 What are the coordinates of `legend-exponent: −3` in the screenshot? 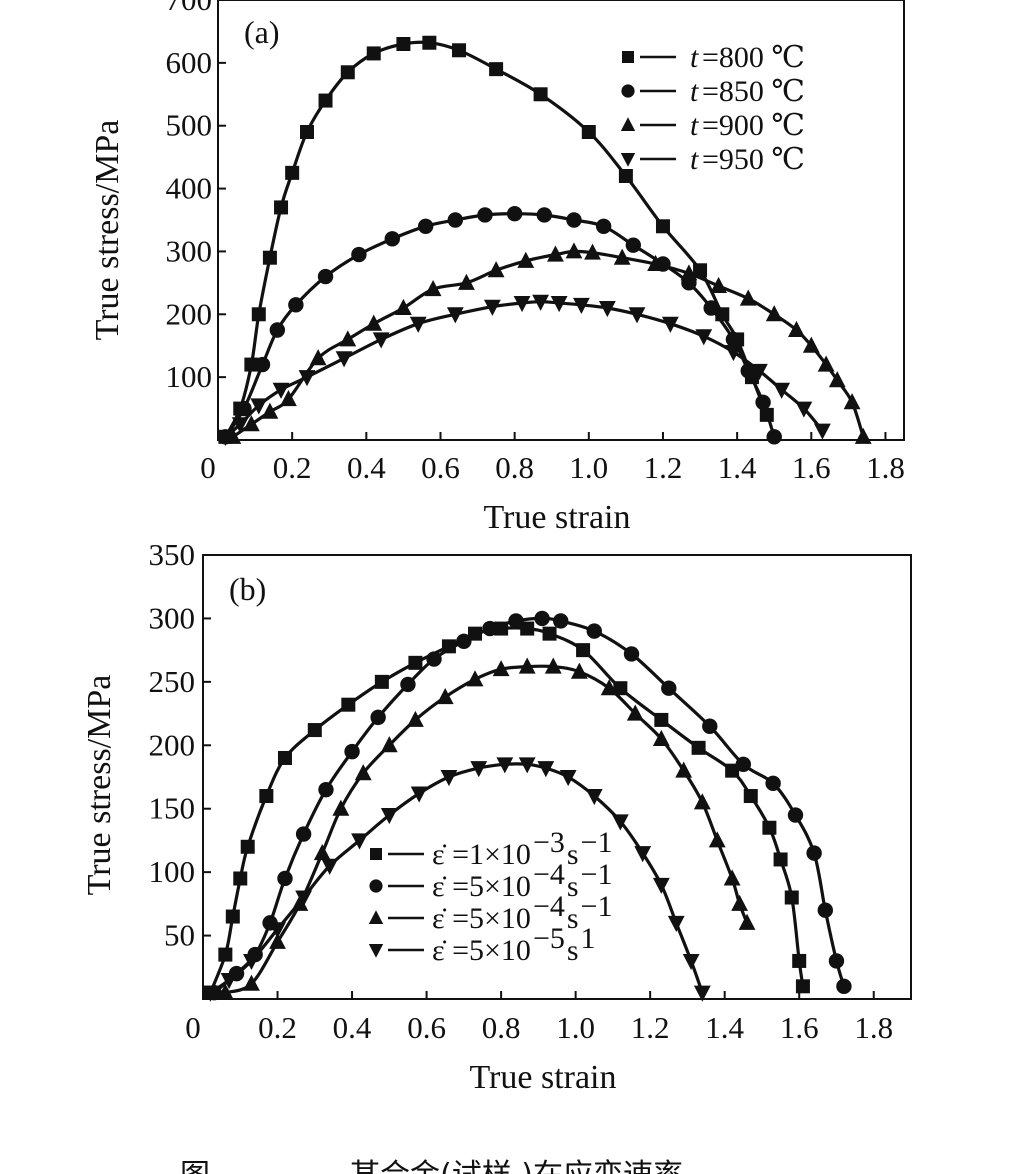 It's located at (549, 842).